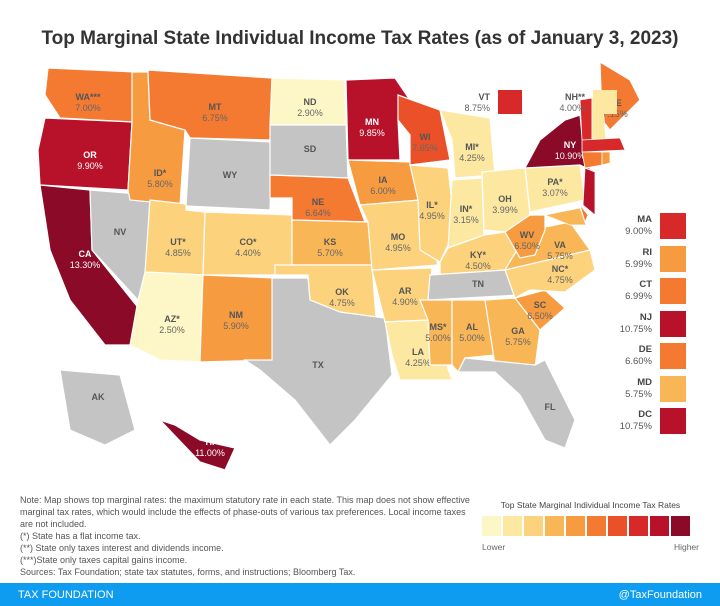  Describe the element at coordinates (418, 363) in the screenshot. I see `state-rate: 4.25%` at that location.